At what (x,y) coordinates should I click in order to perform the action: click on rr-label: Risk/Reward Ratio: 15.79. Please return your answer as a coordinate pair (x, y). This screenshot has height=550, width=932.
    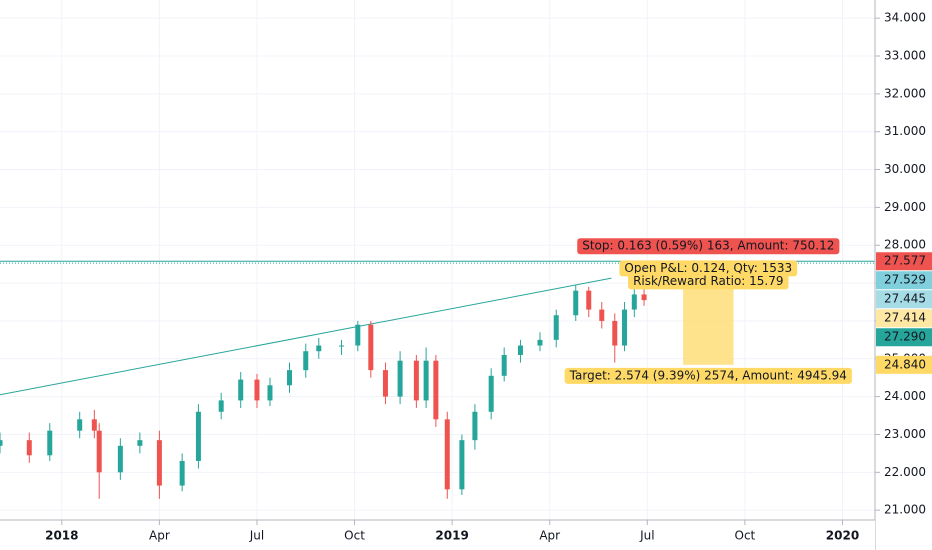
    Looking at the image, I should click on (708, 281).